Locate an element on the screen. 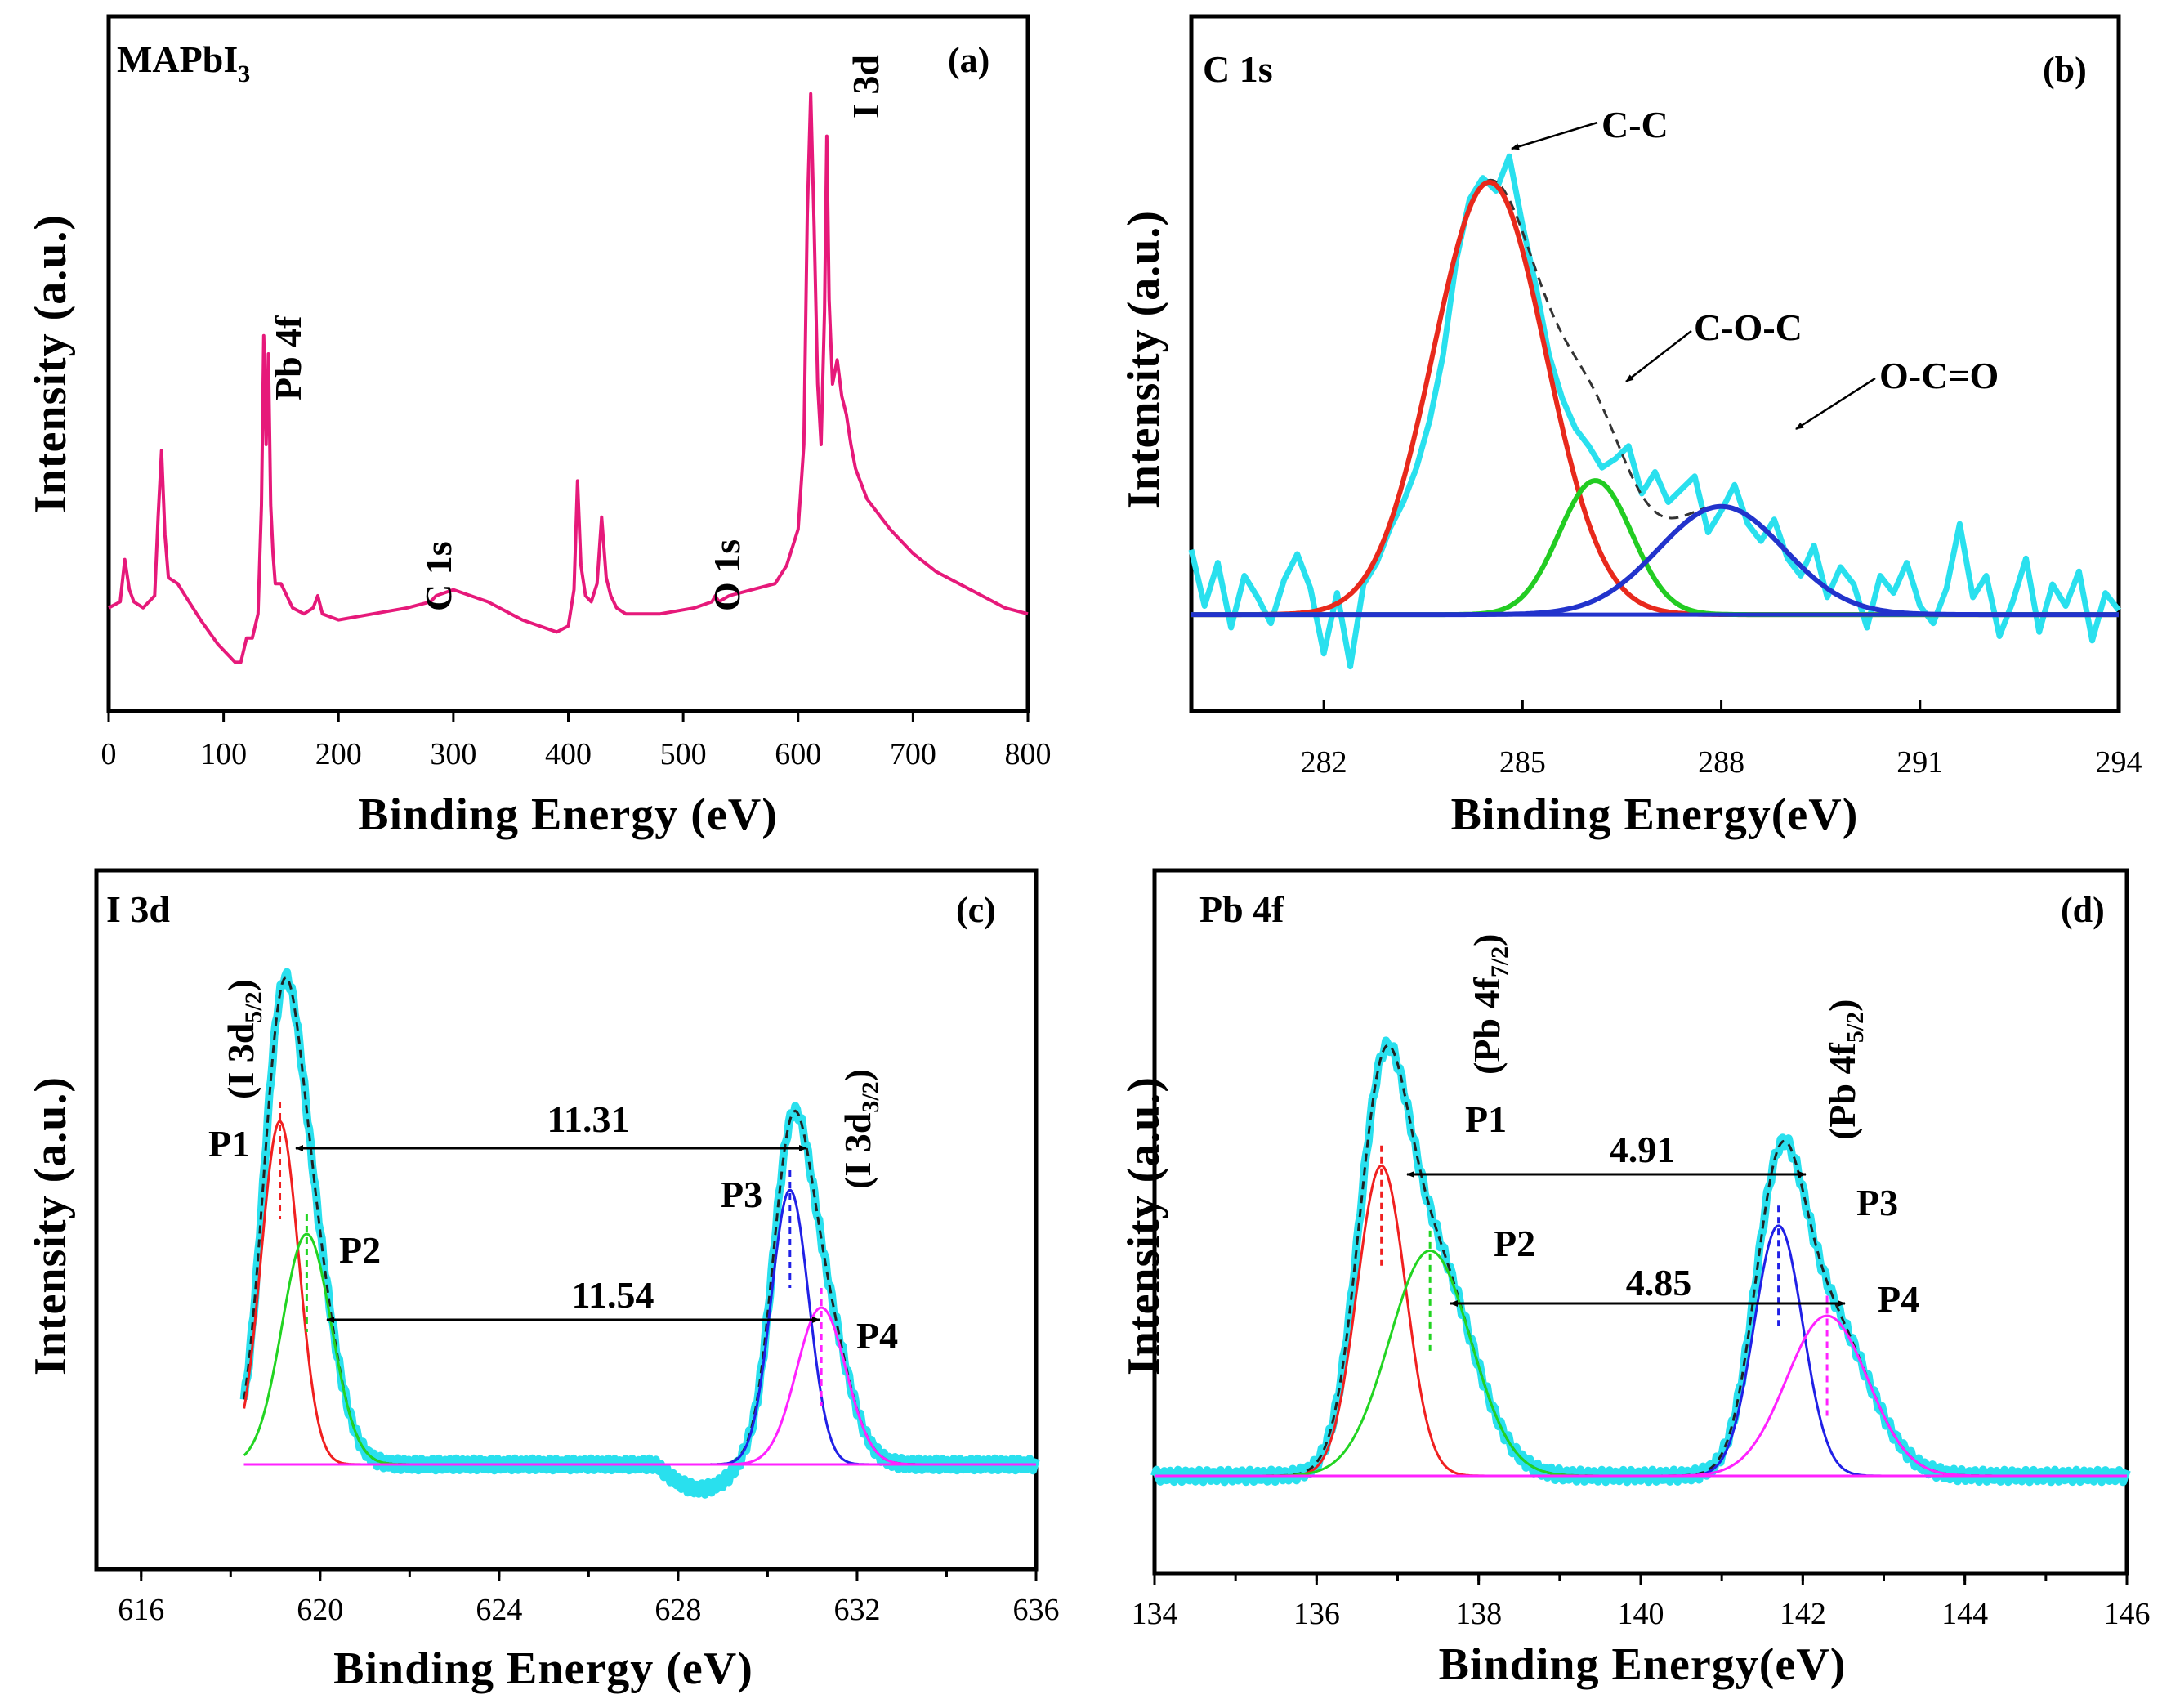 The image size is (2180, 1708). annotation-i3d: I 3d is located at coordinates (866, 86).